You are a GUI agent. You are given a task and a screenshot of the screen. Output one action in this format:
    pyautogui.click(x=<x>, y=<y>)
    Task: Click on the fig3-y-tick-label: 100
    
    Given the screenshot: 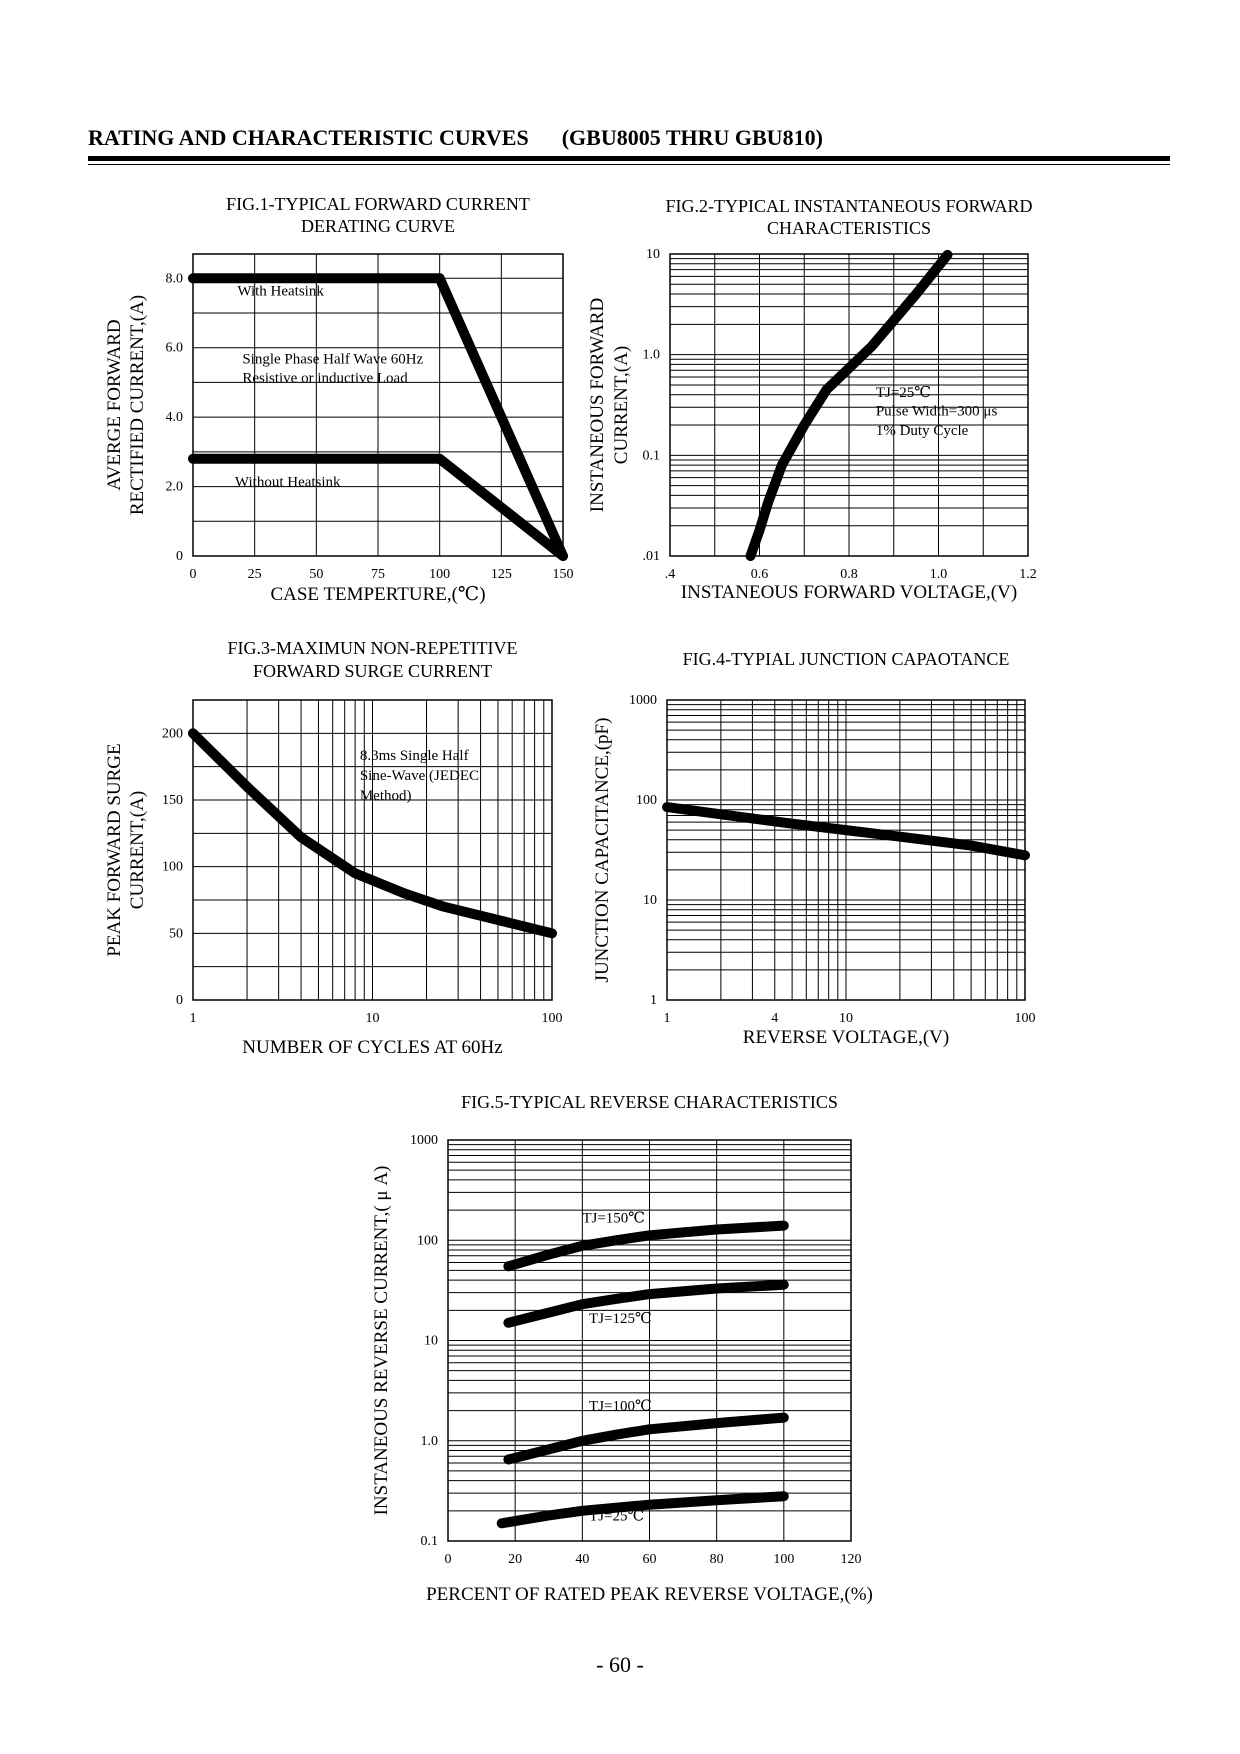 What is the action you would take?
    pyautogui.click(x=172, y=867)
    